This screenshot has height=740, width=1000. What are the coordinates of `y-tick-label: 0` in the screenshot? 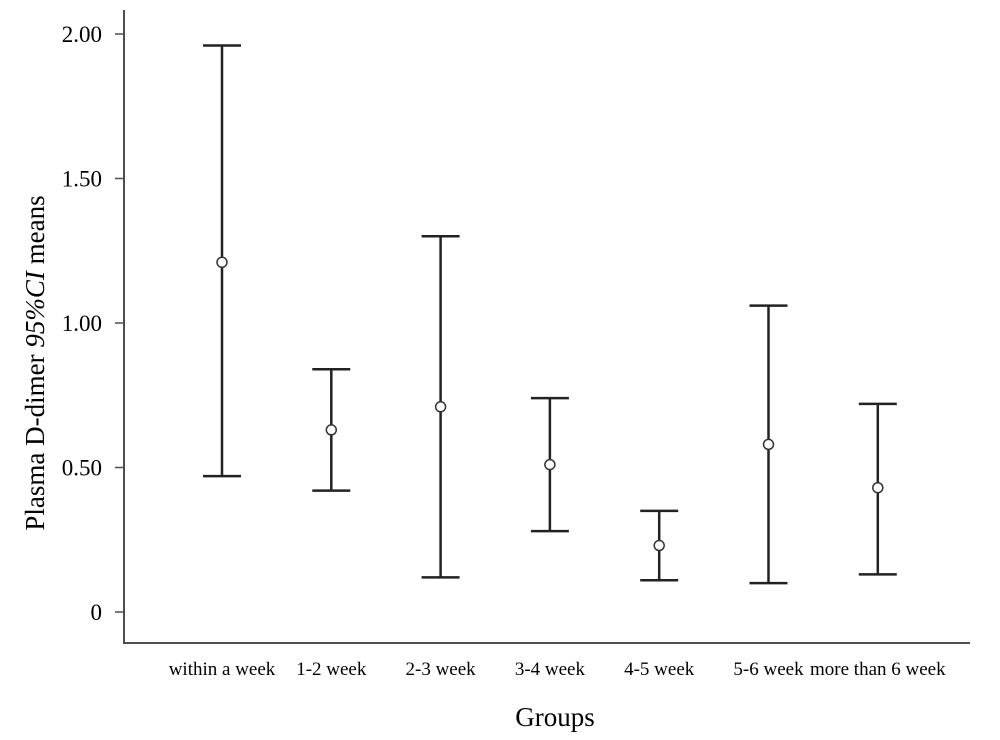 It's located at (97, 612).